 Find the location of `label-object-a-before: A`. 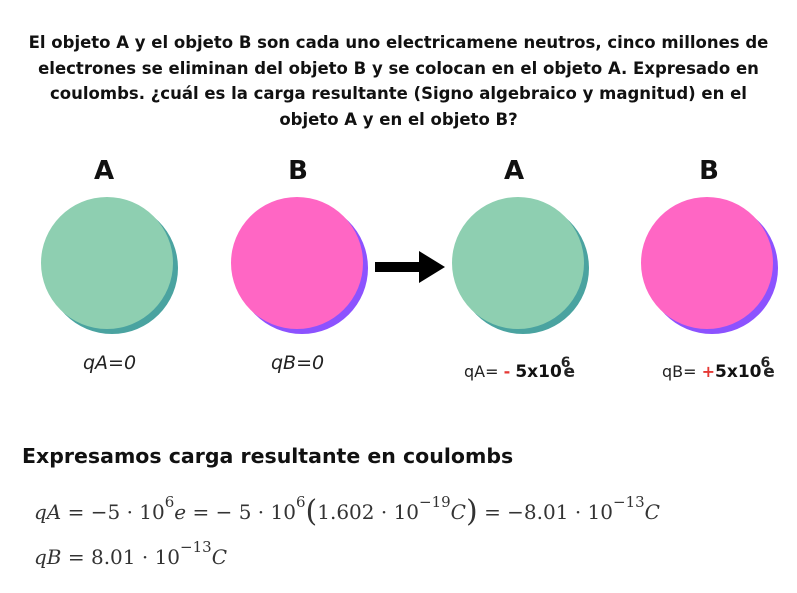

label-object-a-before: A is located at coordinates (104, 171).